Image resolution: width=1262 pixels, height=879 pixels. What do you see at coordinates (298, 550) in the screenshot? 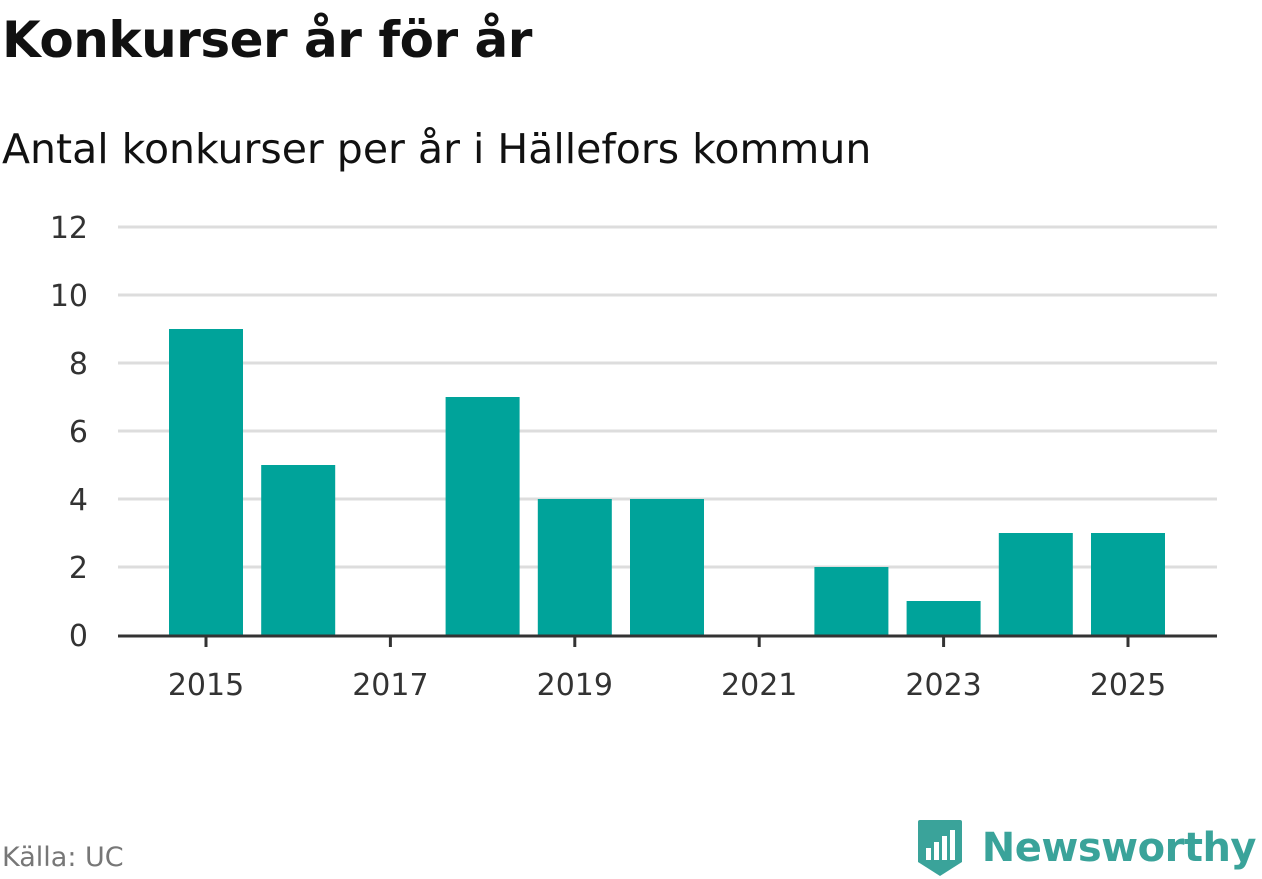
I see `bar-2016` at bounding box center [298, 550].